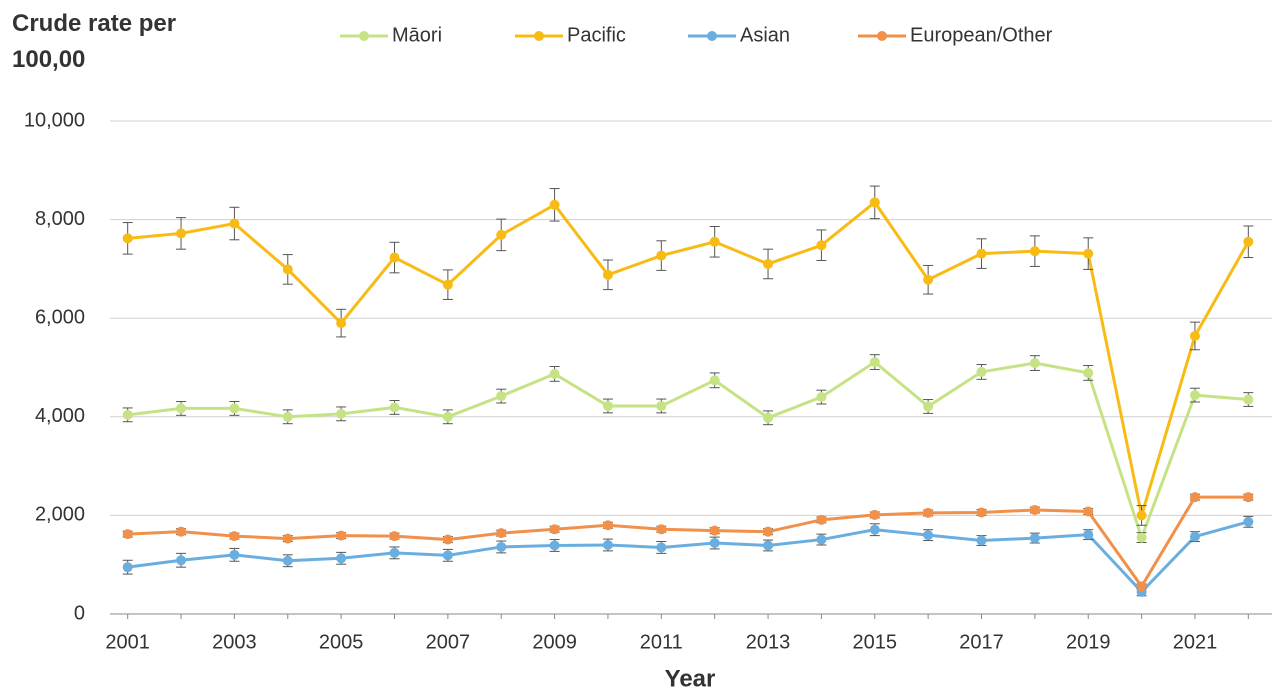 The width and height of the screenshot is (1275, 695). What do you see at coordinates (341, 642) in the screenshot?
I see `x-tick-label: 2005` at bounding box center [341, 642].